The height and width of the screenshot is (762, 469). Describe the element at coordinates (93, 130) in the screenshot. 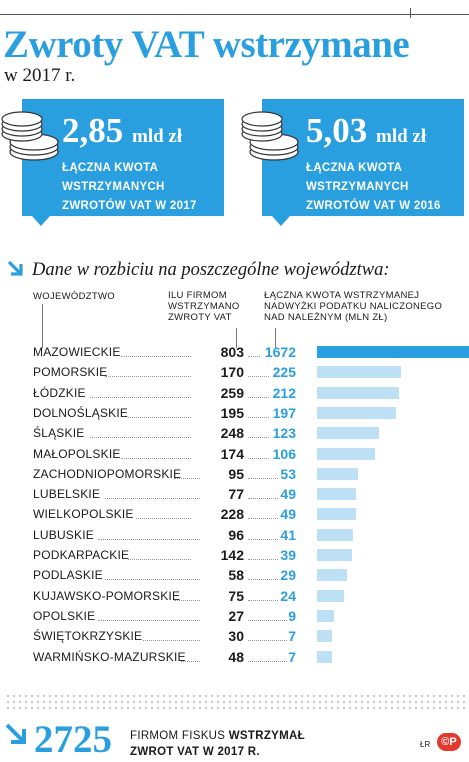

I see `summary-number: 2,85` at that location.